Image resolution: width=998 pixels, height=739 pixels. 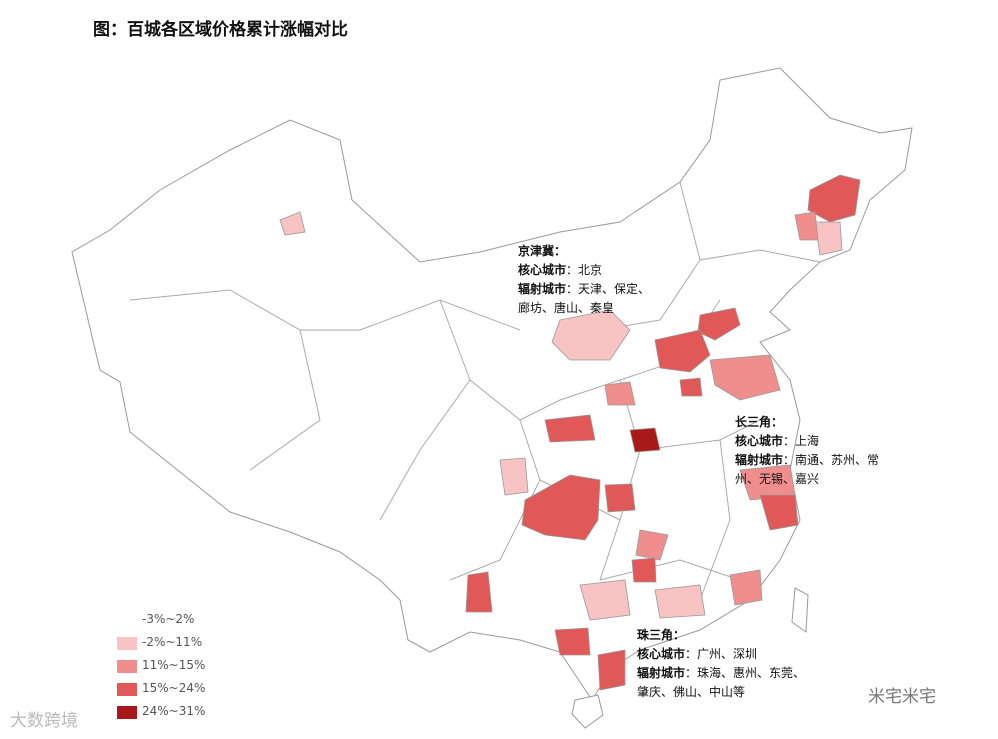 I want to click on annotation-title: 长三角：, so click(x=759, y=422).